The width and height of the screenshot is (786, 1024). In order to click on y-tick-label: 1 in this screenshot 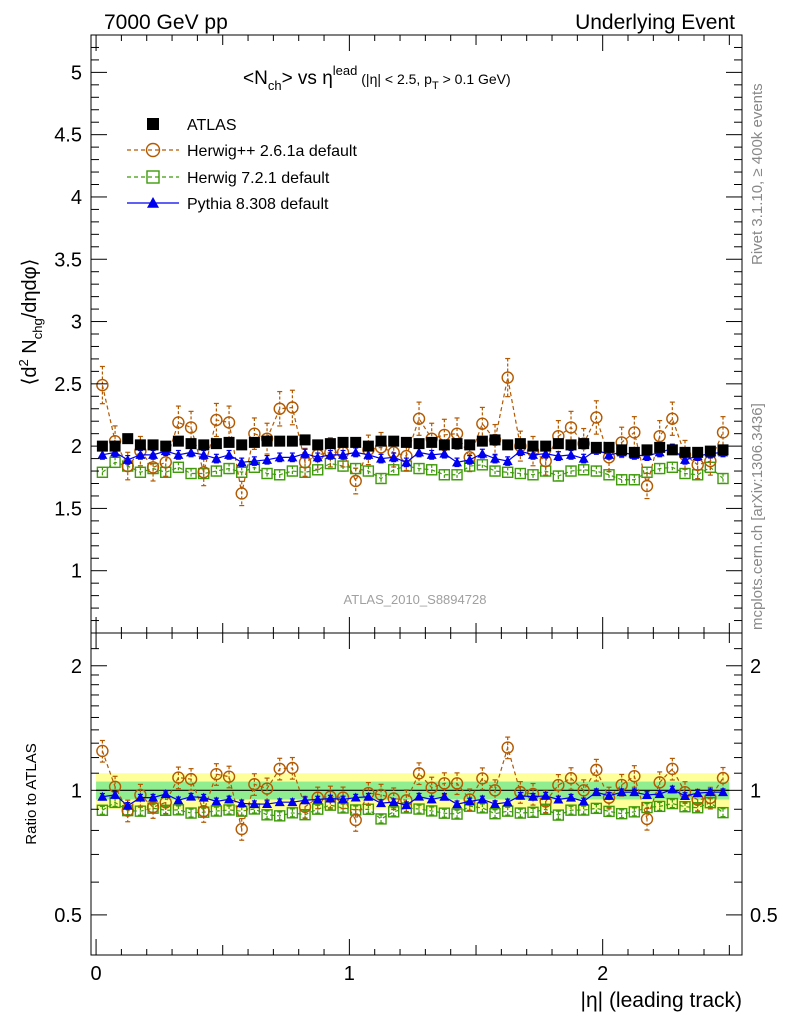, I will do `click(76, 791)`.